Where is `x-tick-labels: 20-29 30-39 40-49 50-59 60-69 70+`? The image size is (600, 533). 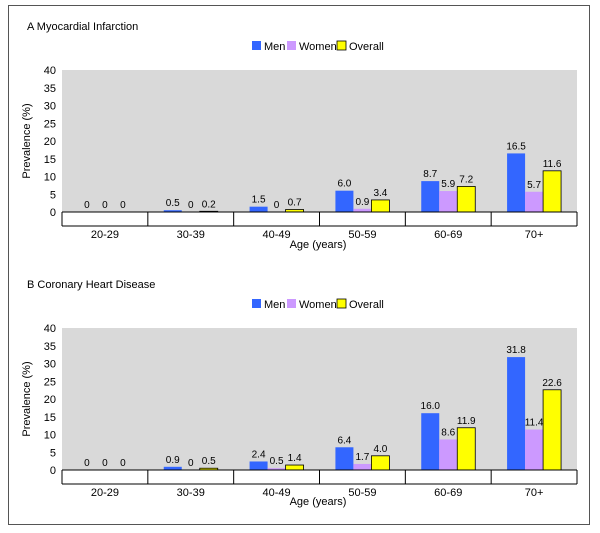 x-tick-labels: 20-29 30-39 40-49 50-59 60-69 70+ is located at coordinates (319, 484).